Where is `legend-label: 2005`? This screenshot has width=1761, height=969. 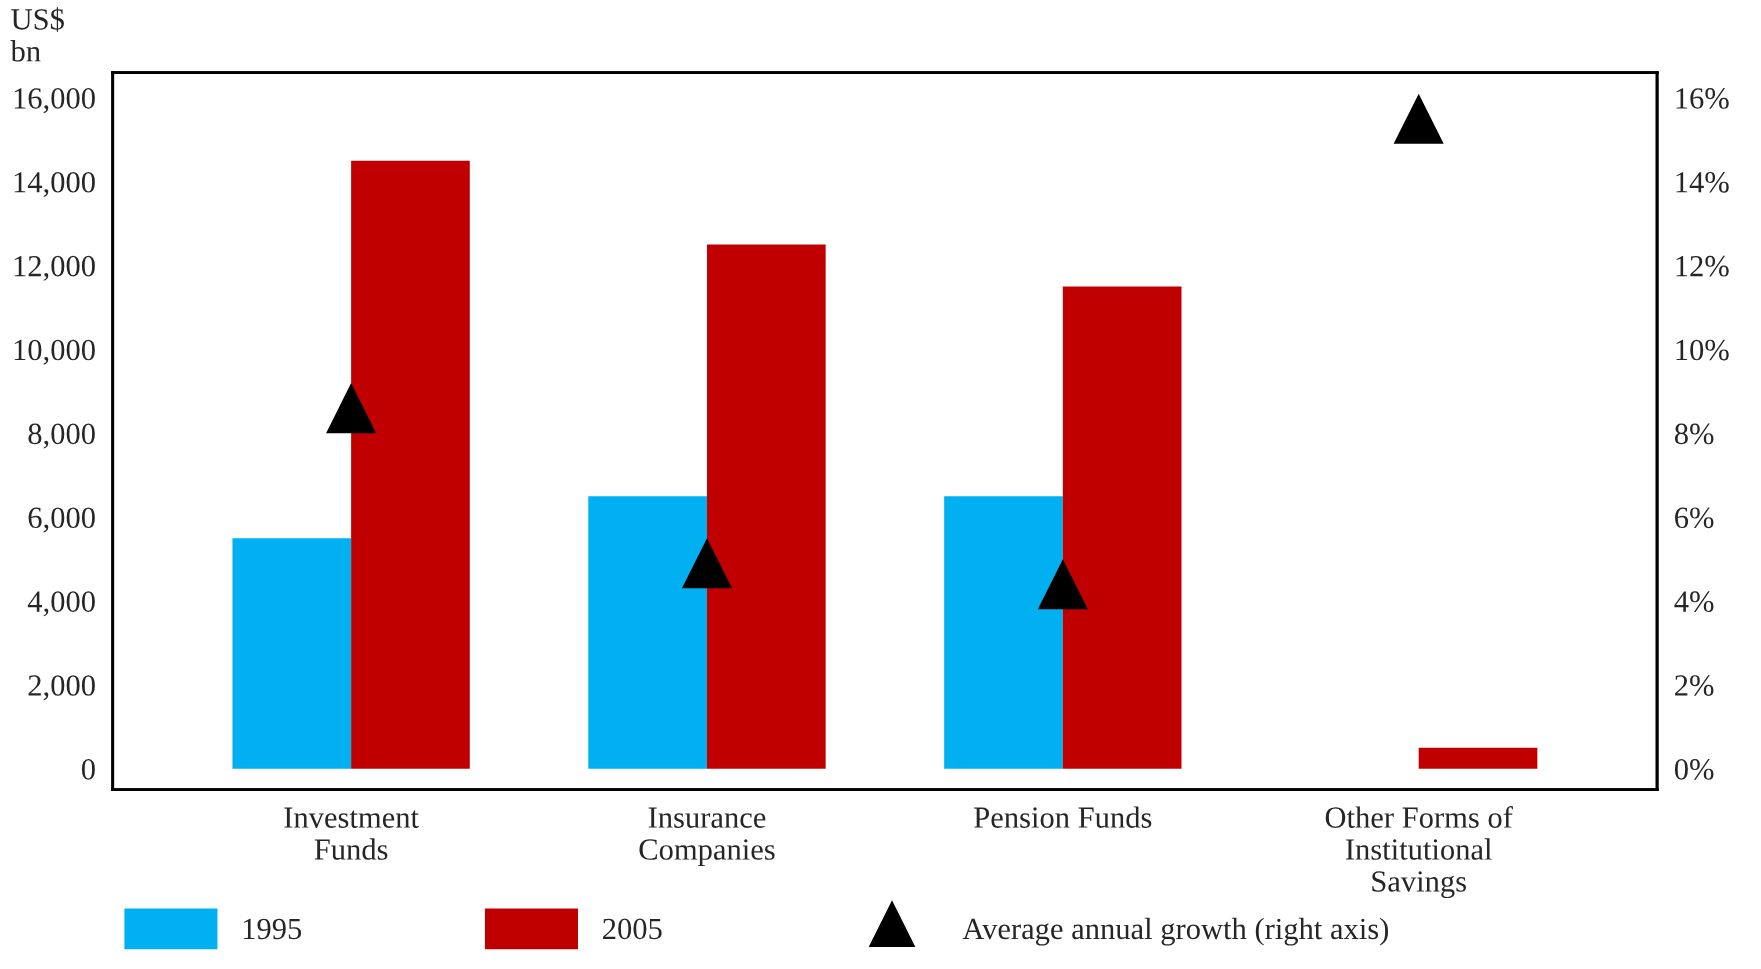
legend-label: 2005 is located at coordinates (632, 929).